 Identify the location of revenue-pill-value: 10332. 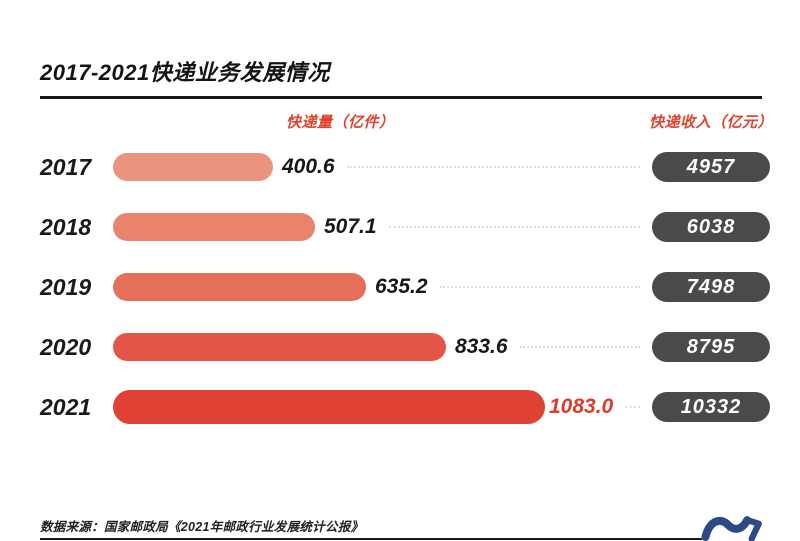
(711, 406).